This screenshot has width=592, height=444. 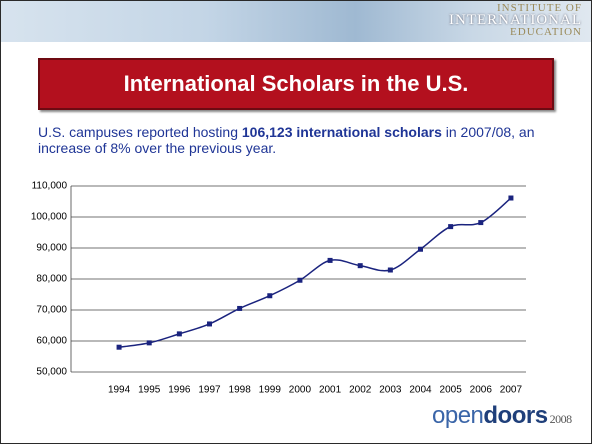 What do you see at coordinates (539, 8) in the screenshot?
I see `logo-line: INSTITUTE OF` at bounding box center [539, 8].